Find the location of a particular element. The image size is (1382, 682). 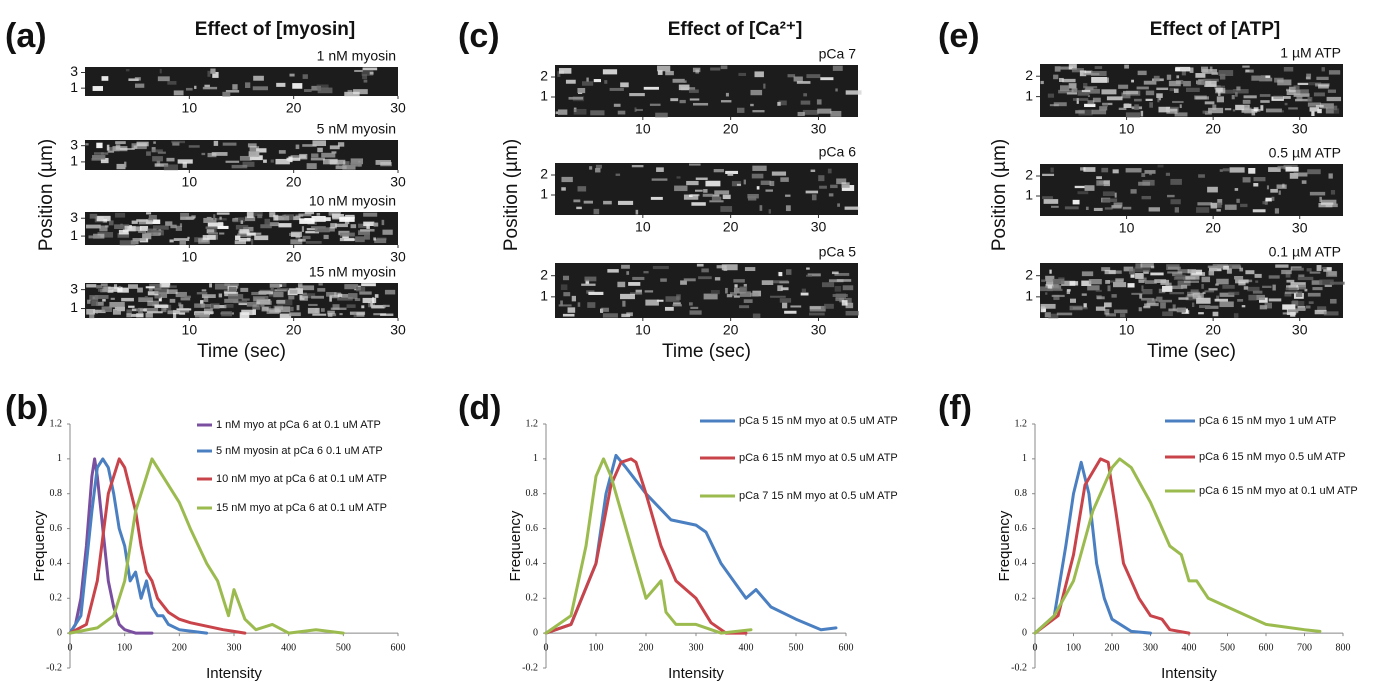

y-tick-label: 0.2 is located at coordinates (56, 598).